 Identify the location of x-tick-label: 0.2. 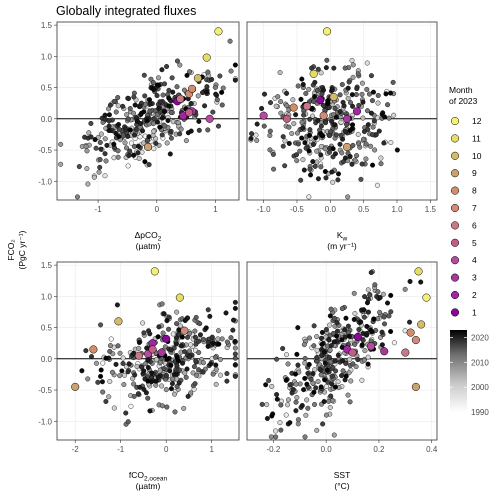
(379, 449).